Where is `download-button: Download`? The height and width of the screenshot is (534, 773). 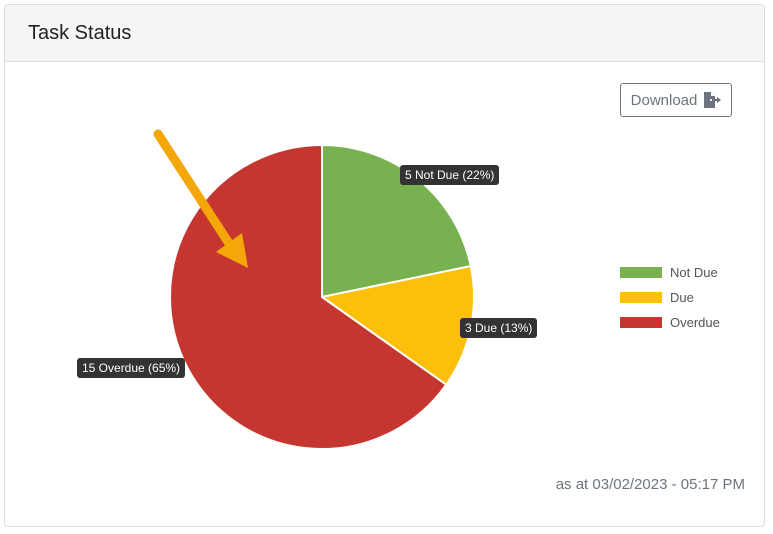 download-button: Download is located at coordinates (676, 100).